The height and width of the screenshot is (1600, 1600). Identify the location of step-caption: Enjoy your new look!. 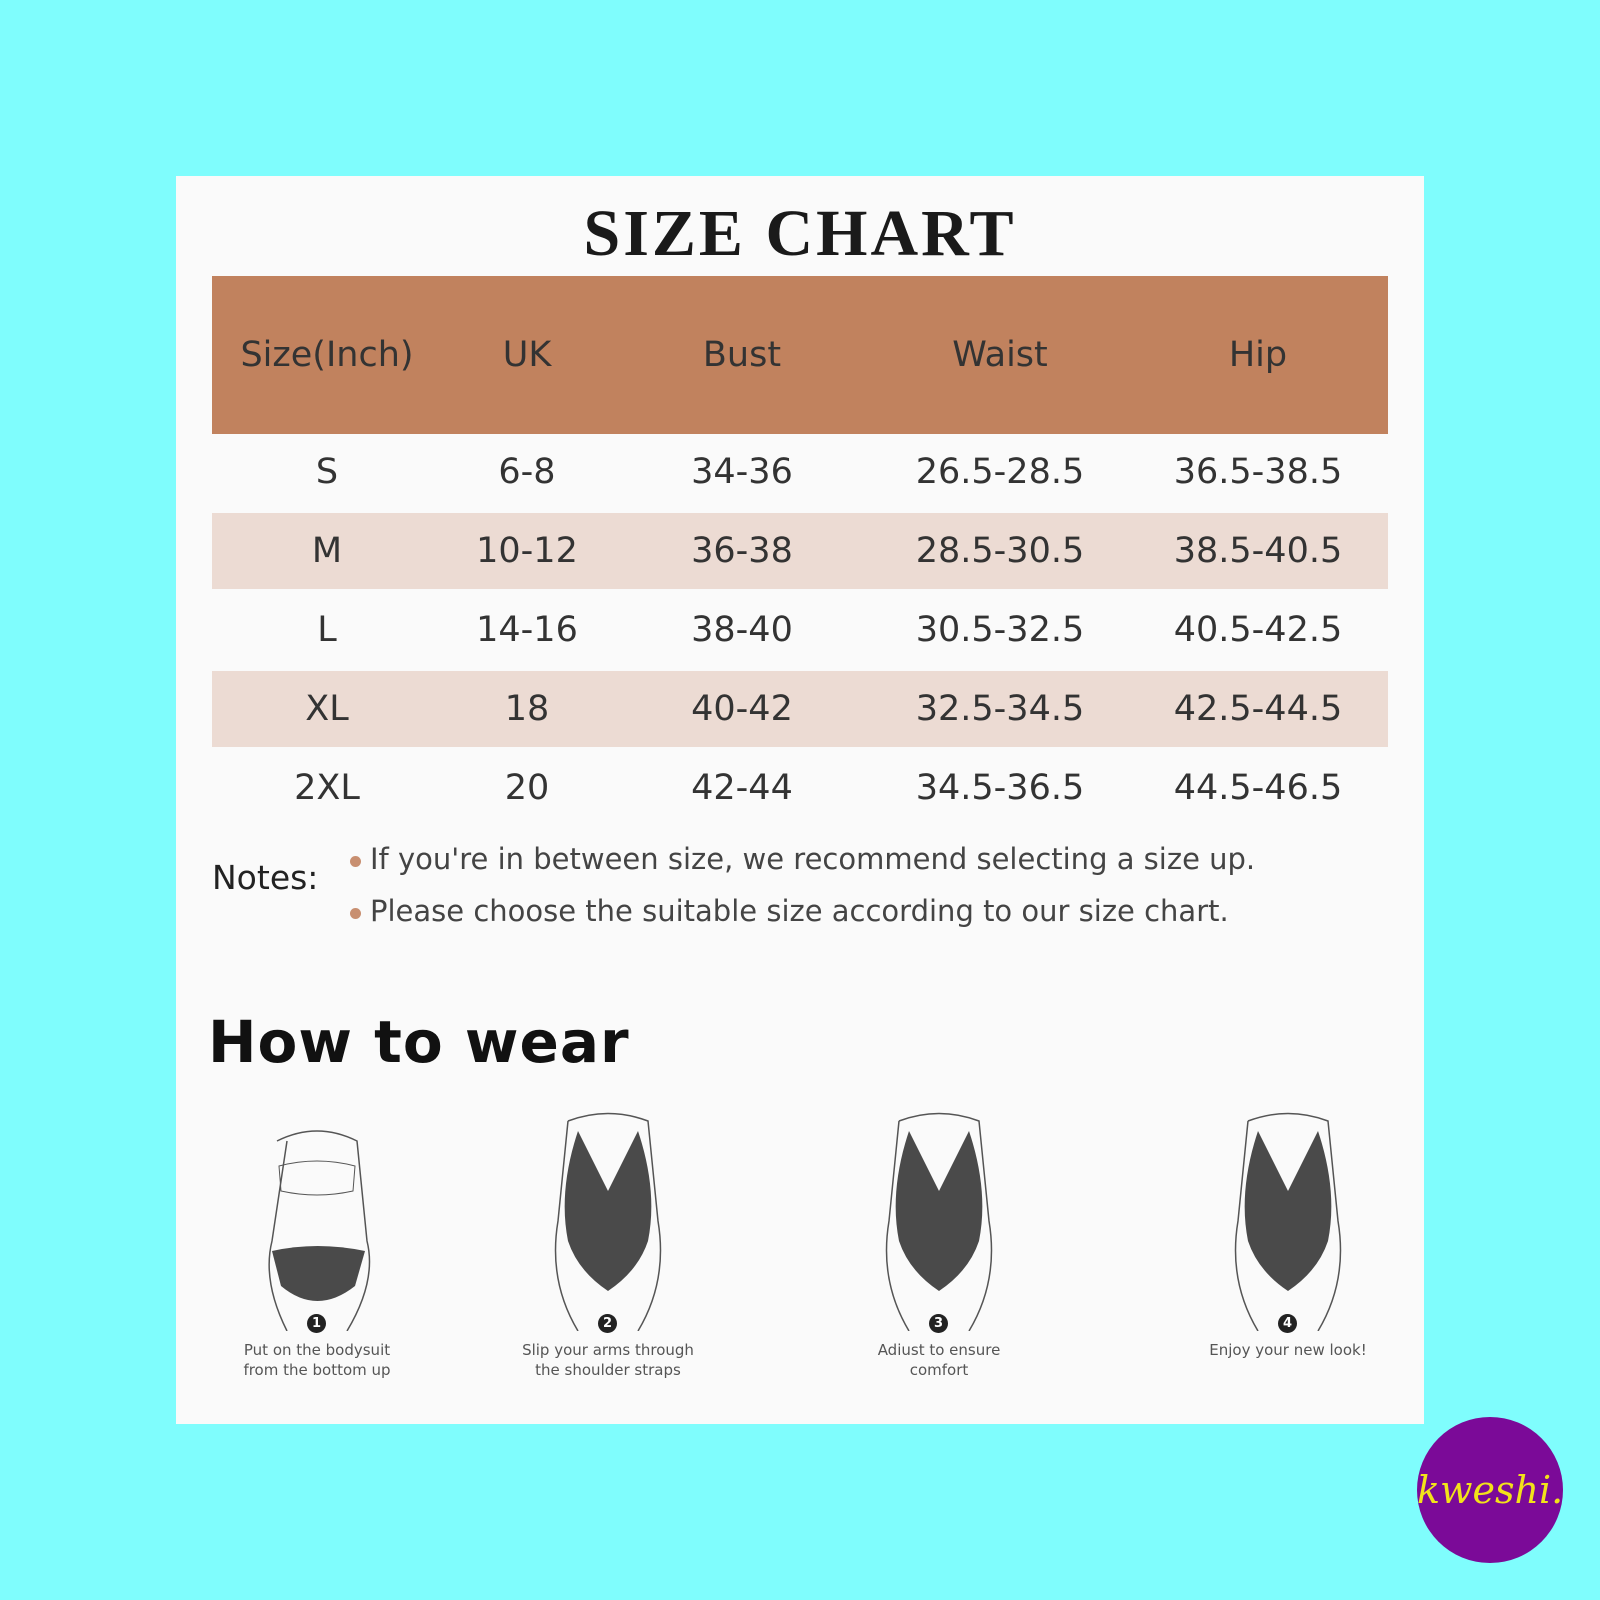
(1288, 1350).